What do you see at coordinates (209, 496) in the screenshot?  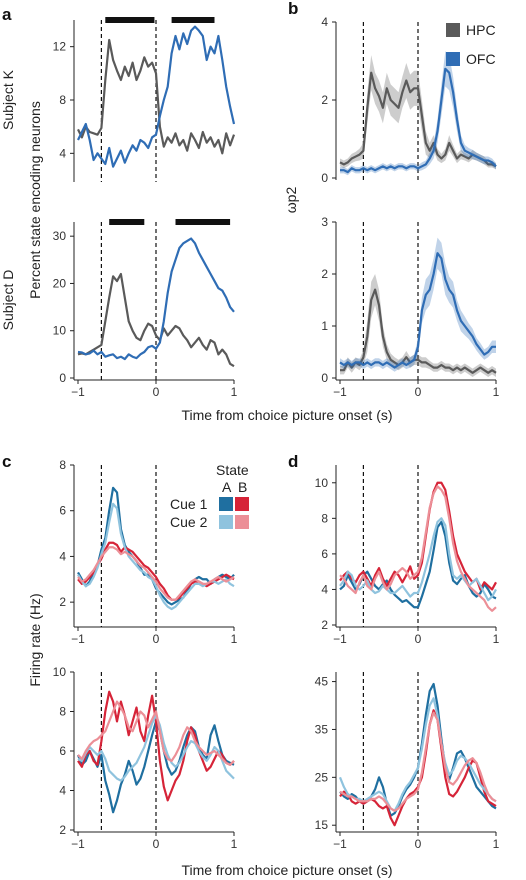 I see `legend-panel-c: State A B Cue 1 Cue 2` at bounding box center [209, 496].